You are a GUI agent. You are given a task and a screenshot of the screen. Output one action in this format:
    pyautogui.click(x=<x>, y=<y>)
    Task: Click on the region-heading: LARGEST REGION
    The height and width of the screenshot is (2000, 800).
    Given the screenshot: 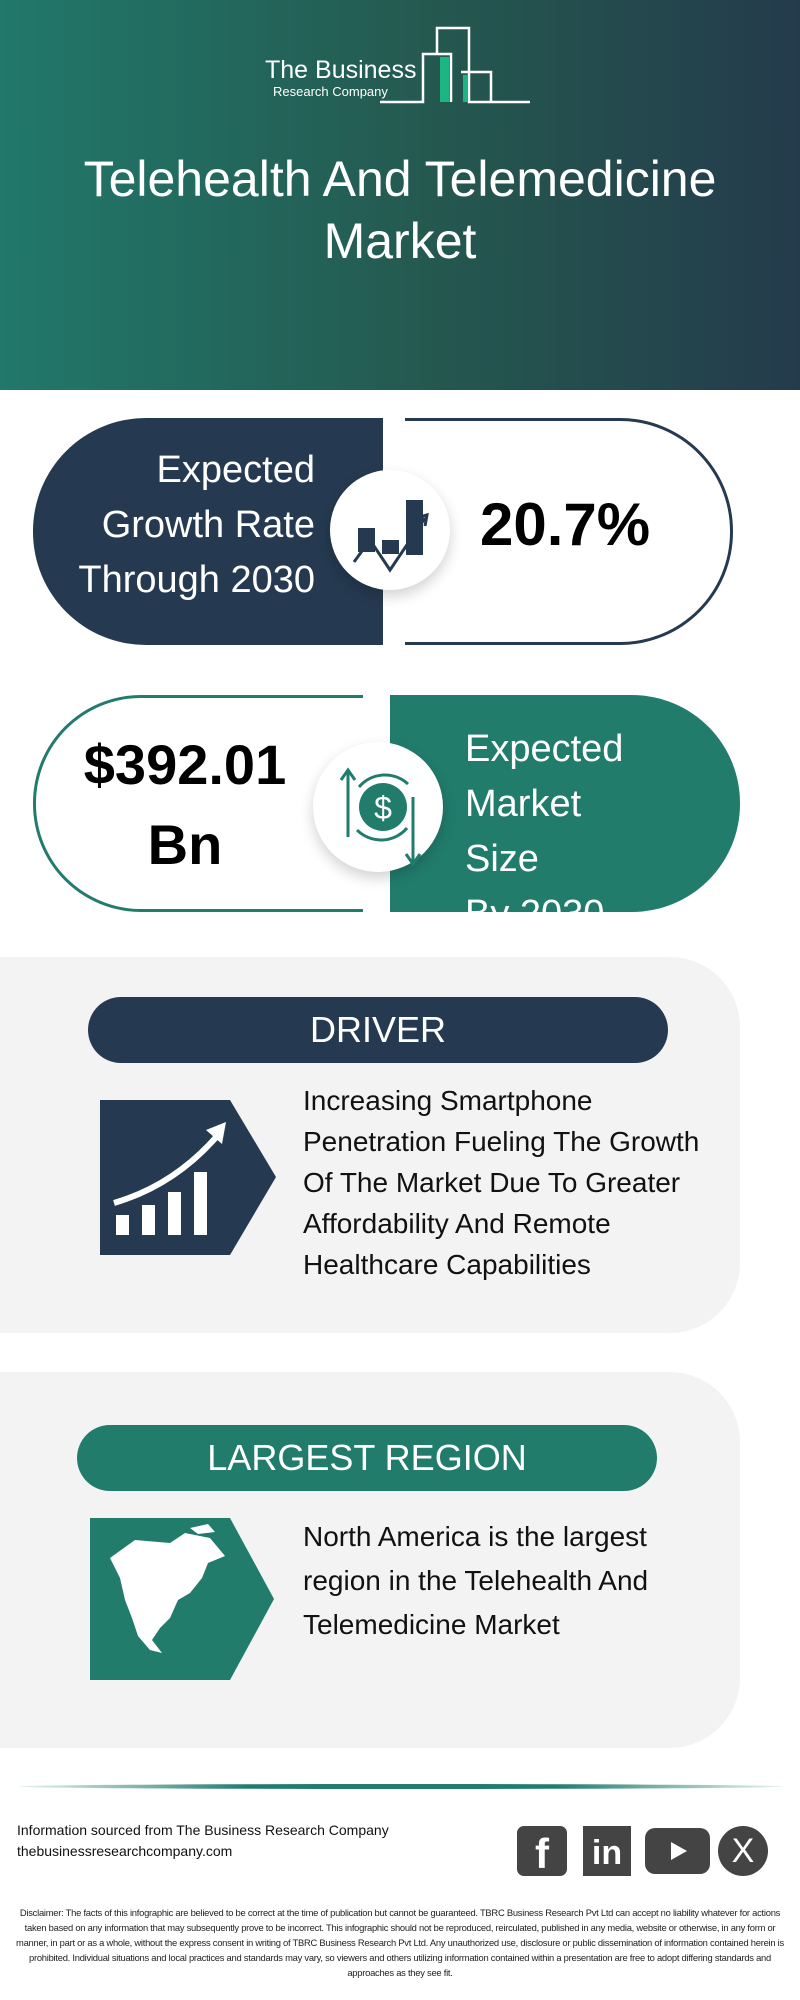 What is the action you would take?
    pyautogui.click(x=367, y=1458)
    